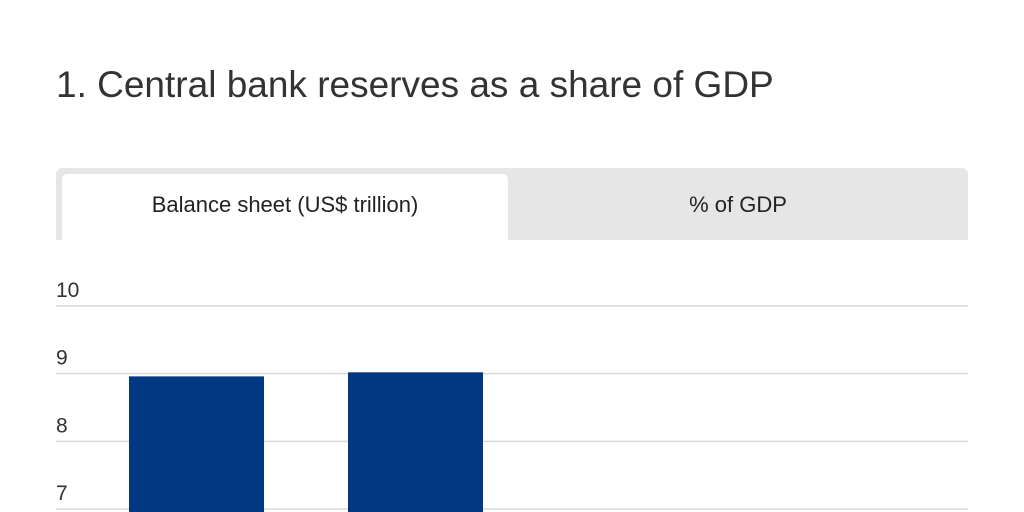  What do you see at coordinates (62, 493) in the screenshot?
I see `y-tick-label: 7` at bounding box center [62, 493].